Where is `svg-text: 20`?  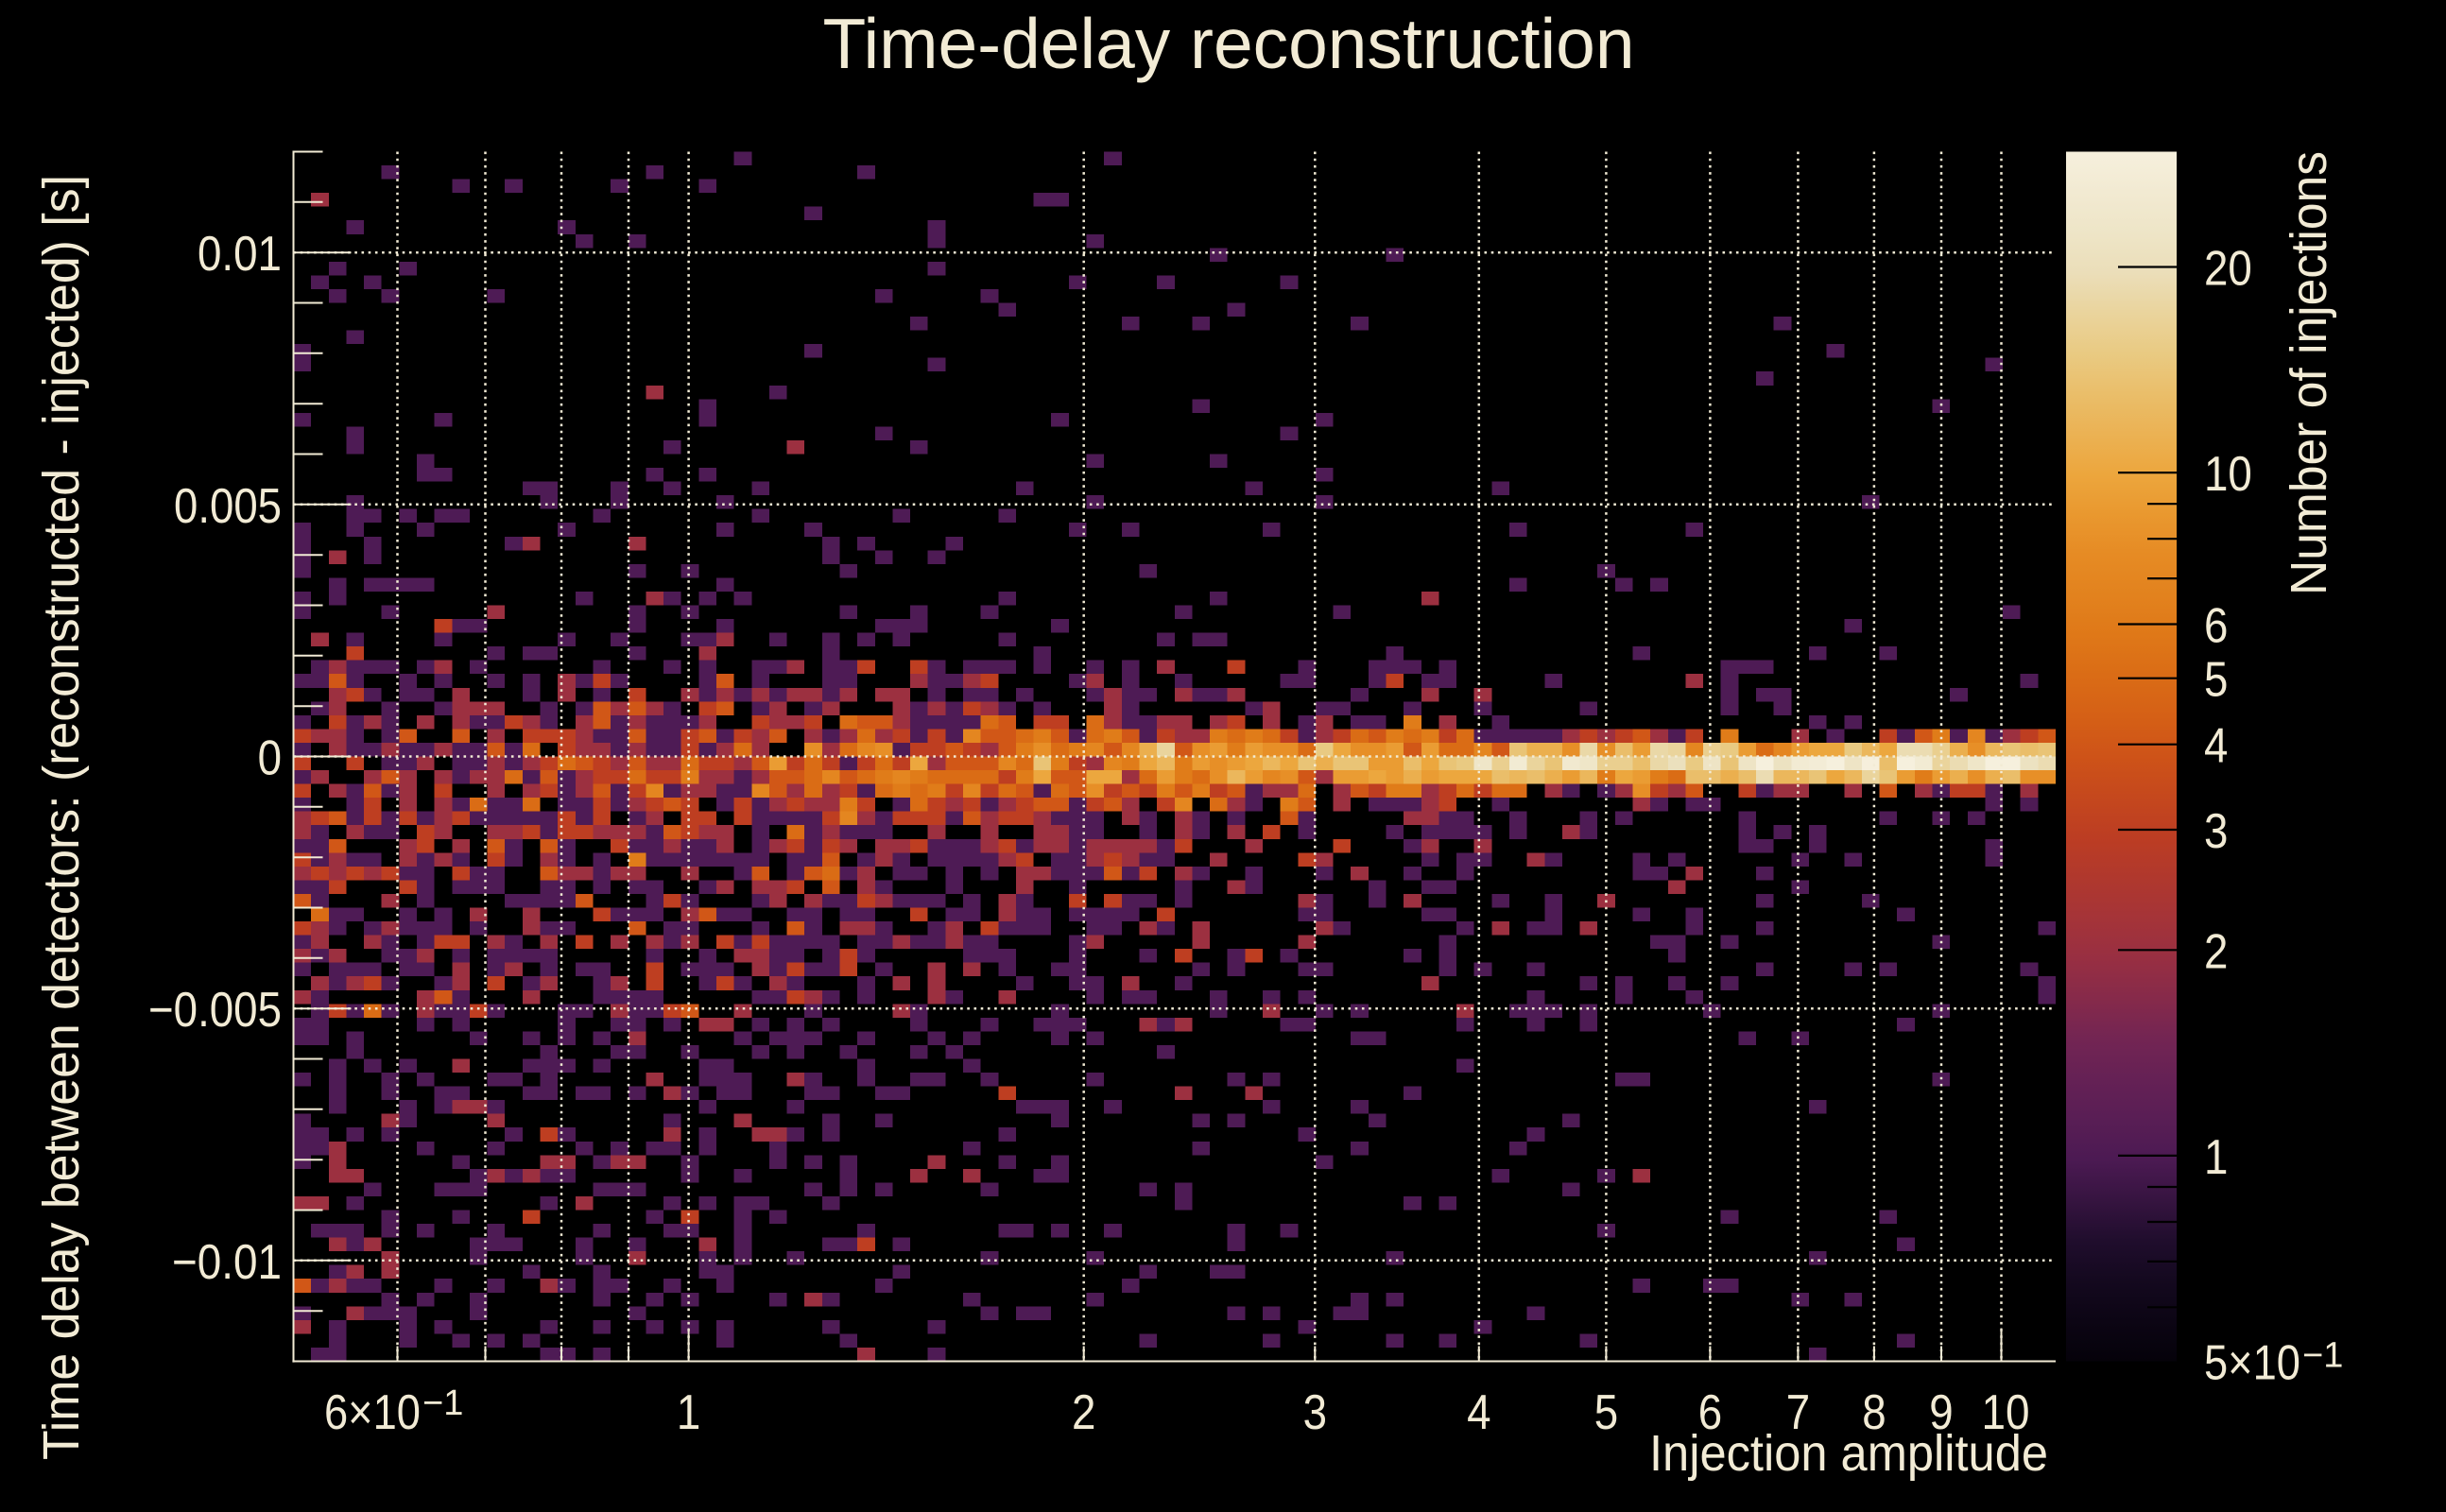 svg-text: 20 is located at coordinates (2228, 269).